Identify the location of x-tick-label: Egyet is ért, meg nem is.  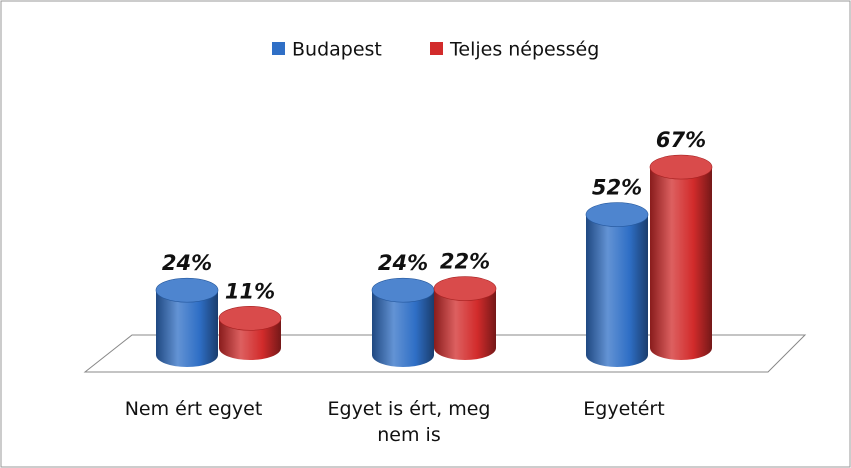
(409, 422).